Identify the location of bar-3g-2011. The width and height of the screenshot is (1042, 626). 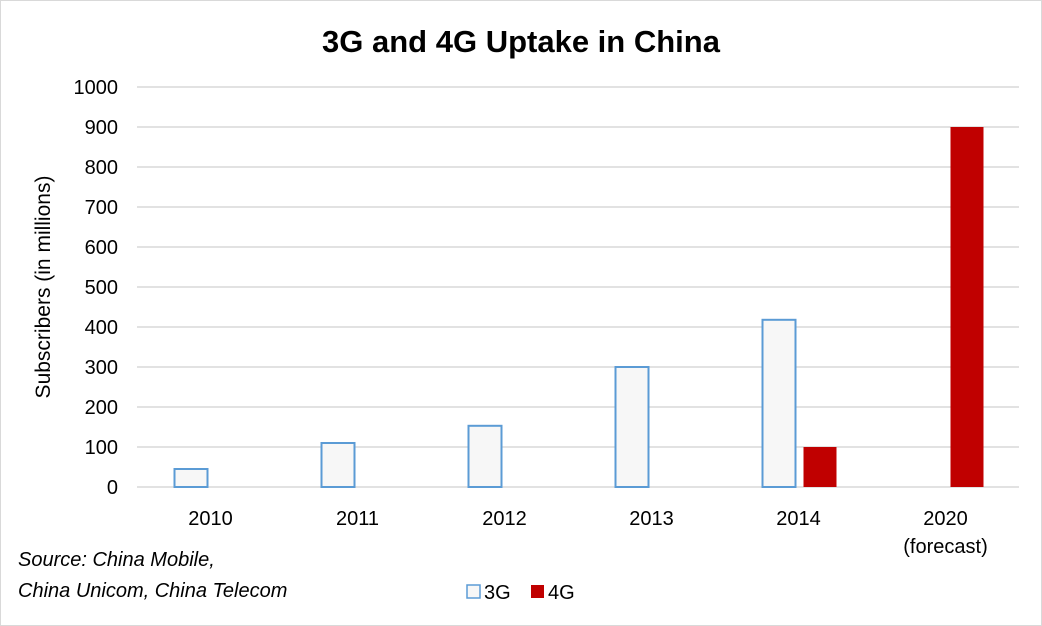
(338, 465).